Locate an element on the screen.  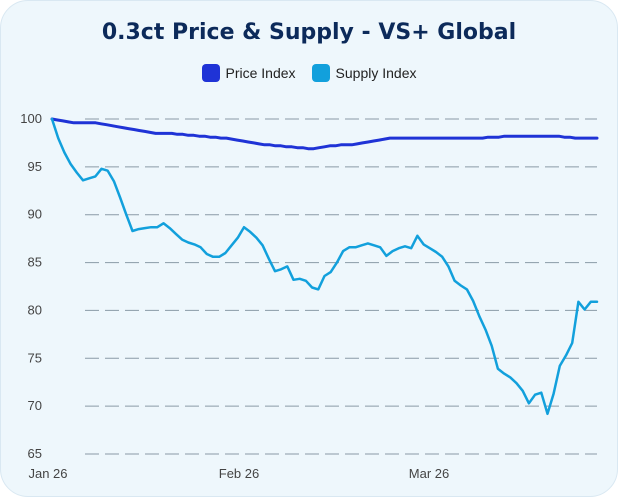
legend-swatch-price is located at coordinates (210, 73).